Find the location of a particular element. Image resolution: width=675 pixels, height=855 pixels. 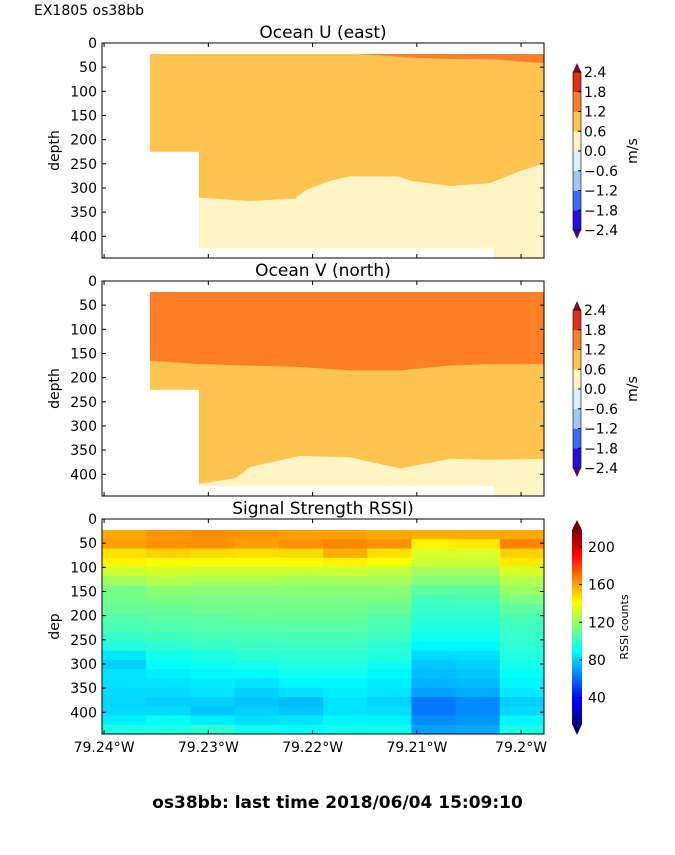

contour-band-1.2-to-1.8 is located at coordinates (346, 331).